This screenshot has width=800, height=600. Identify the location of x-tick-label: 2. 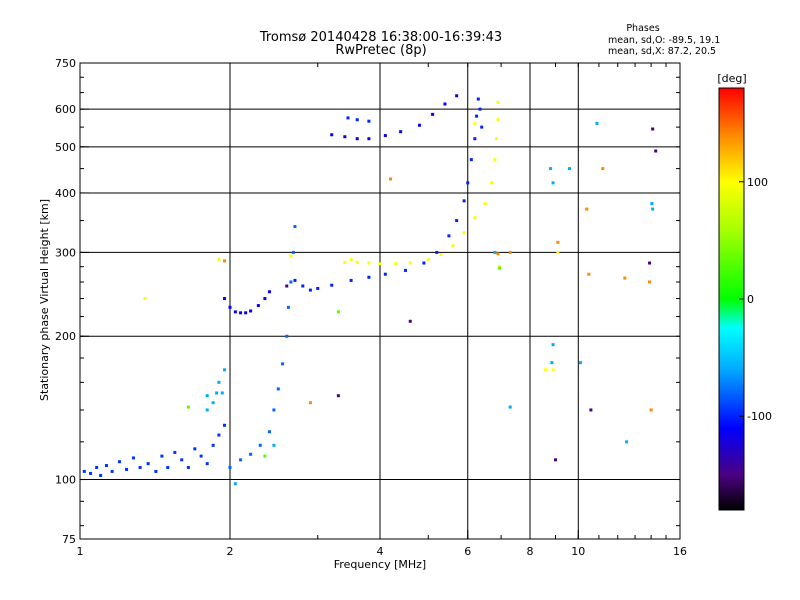
(230, 551).